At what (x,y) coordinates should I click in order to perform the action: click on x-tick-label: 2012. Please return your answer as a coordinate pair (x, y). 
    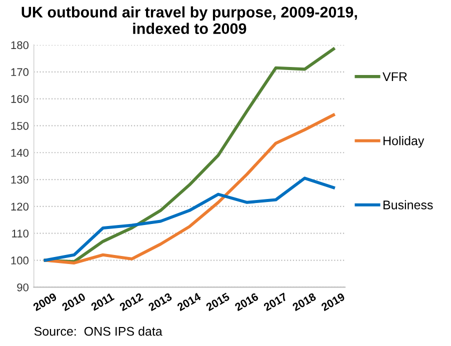
    Looking at the image, I should click on (131, 302).